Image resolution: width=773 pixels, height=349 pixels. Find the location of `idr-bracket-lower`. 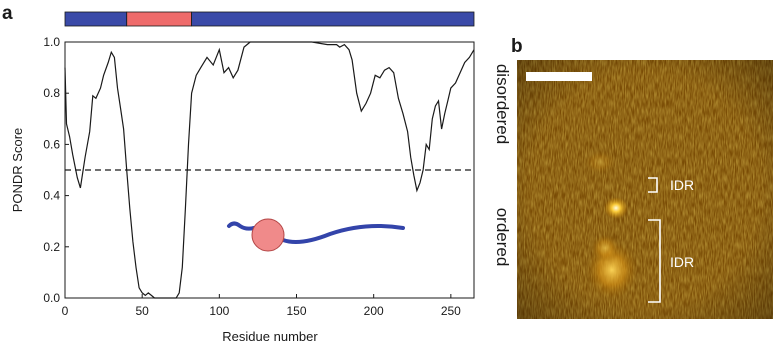

idr-bracket-lower is located at coordinates (654, 261).